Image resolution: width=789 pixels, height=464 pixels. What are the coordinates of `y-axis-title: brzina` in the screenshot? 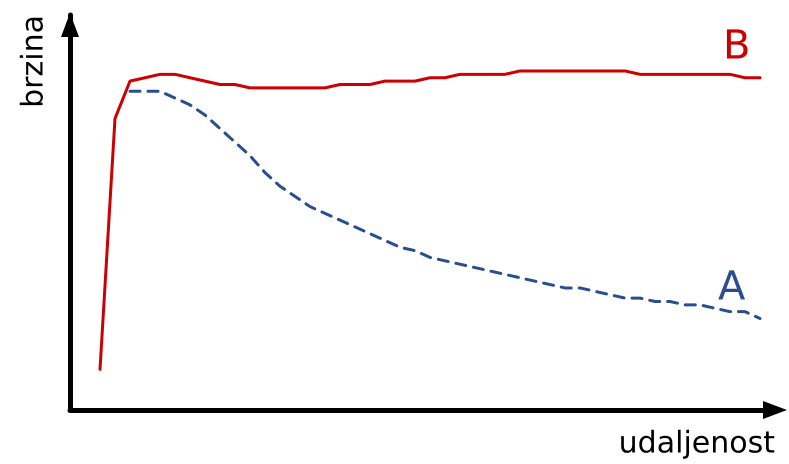 It's located at (33, 61).